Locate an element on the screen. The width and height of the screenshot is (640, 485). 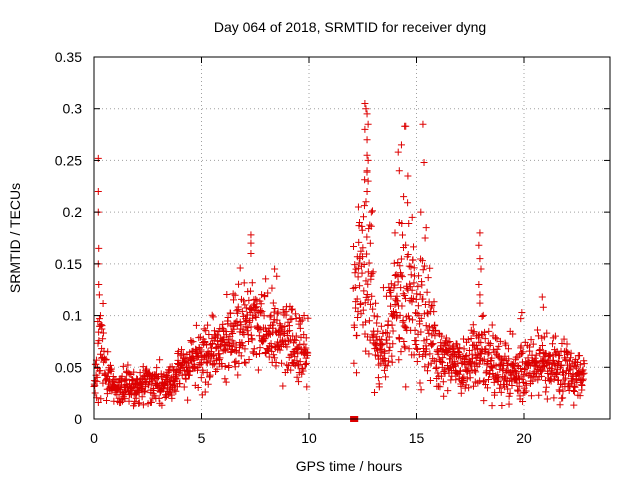
y-tick-label: 0.35 is located at coordinates (68, 57).